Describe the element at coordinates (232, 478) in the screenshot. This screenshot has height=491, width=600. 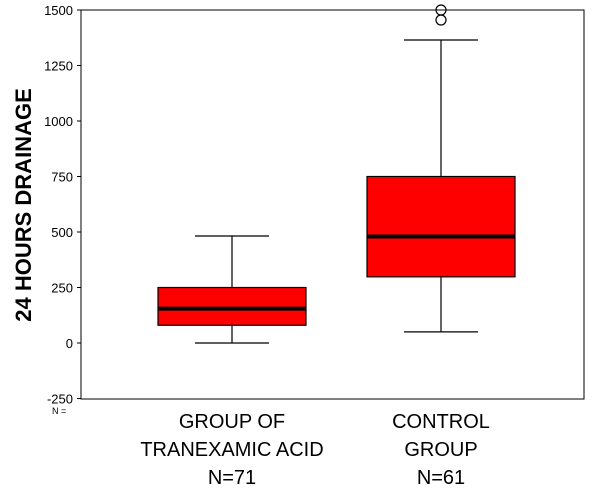
I see `category-label-line: N=71` at that location.